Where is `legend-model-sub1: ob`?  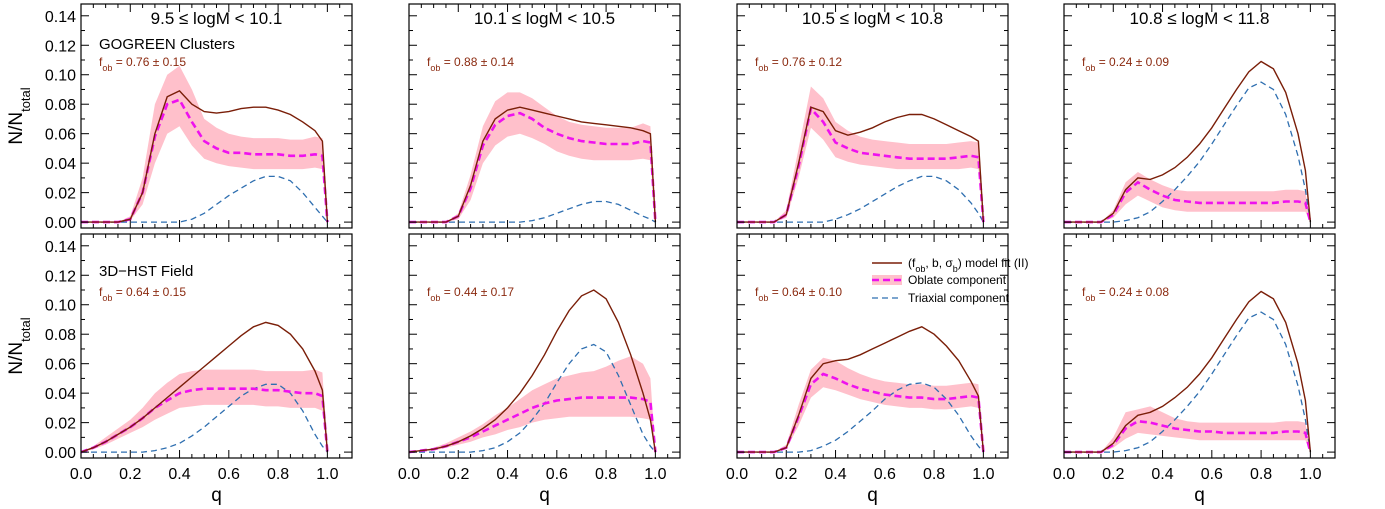
legend-model-sub1: ob is located at coordinates (920, 269).